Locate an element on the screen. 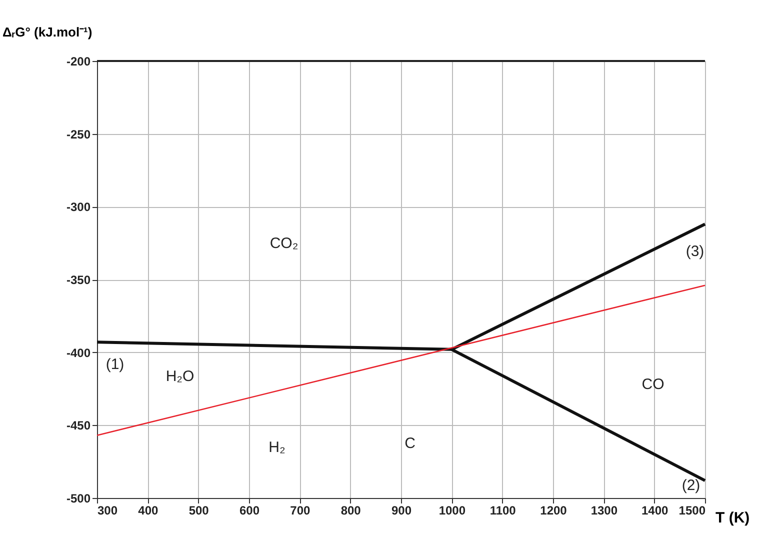 This screenshot has height=535, width=769. y-tick-label: -400 is located at coordinates (78, 353).